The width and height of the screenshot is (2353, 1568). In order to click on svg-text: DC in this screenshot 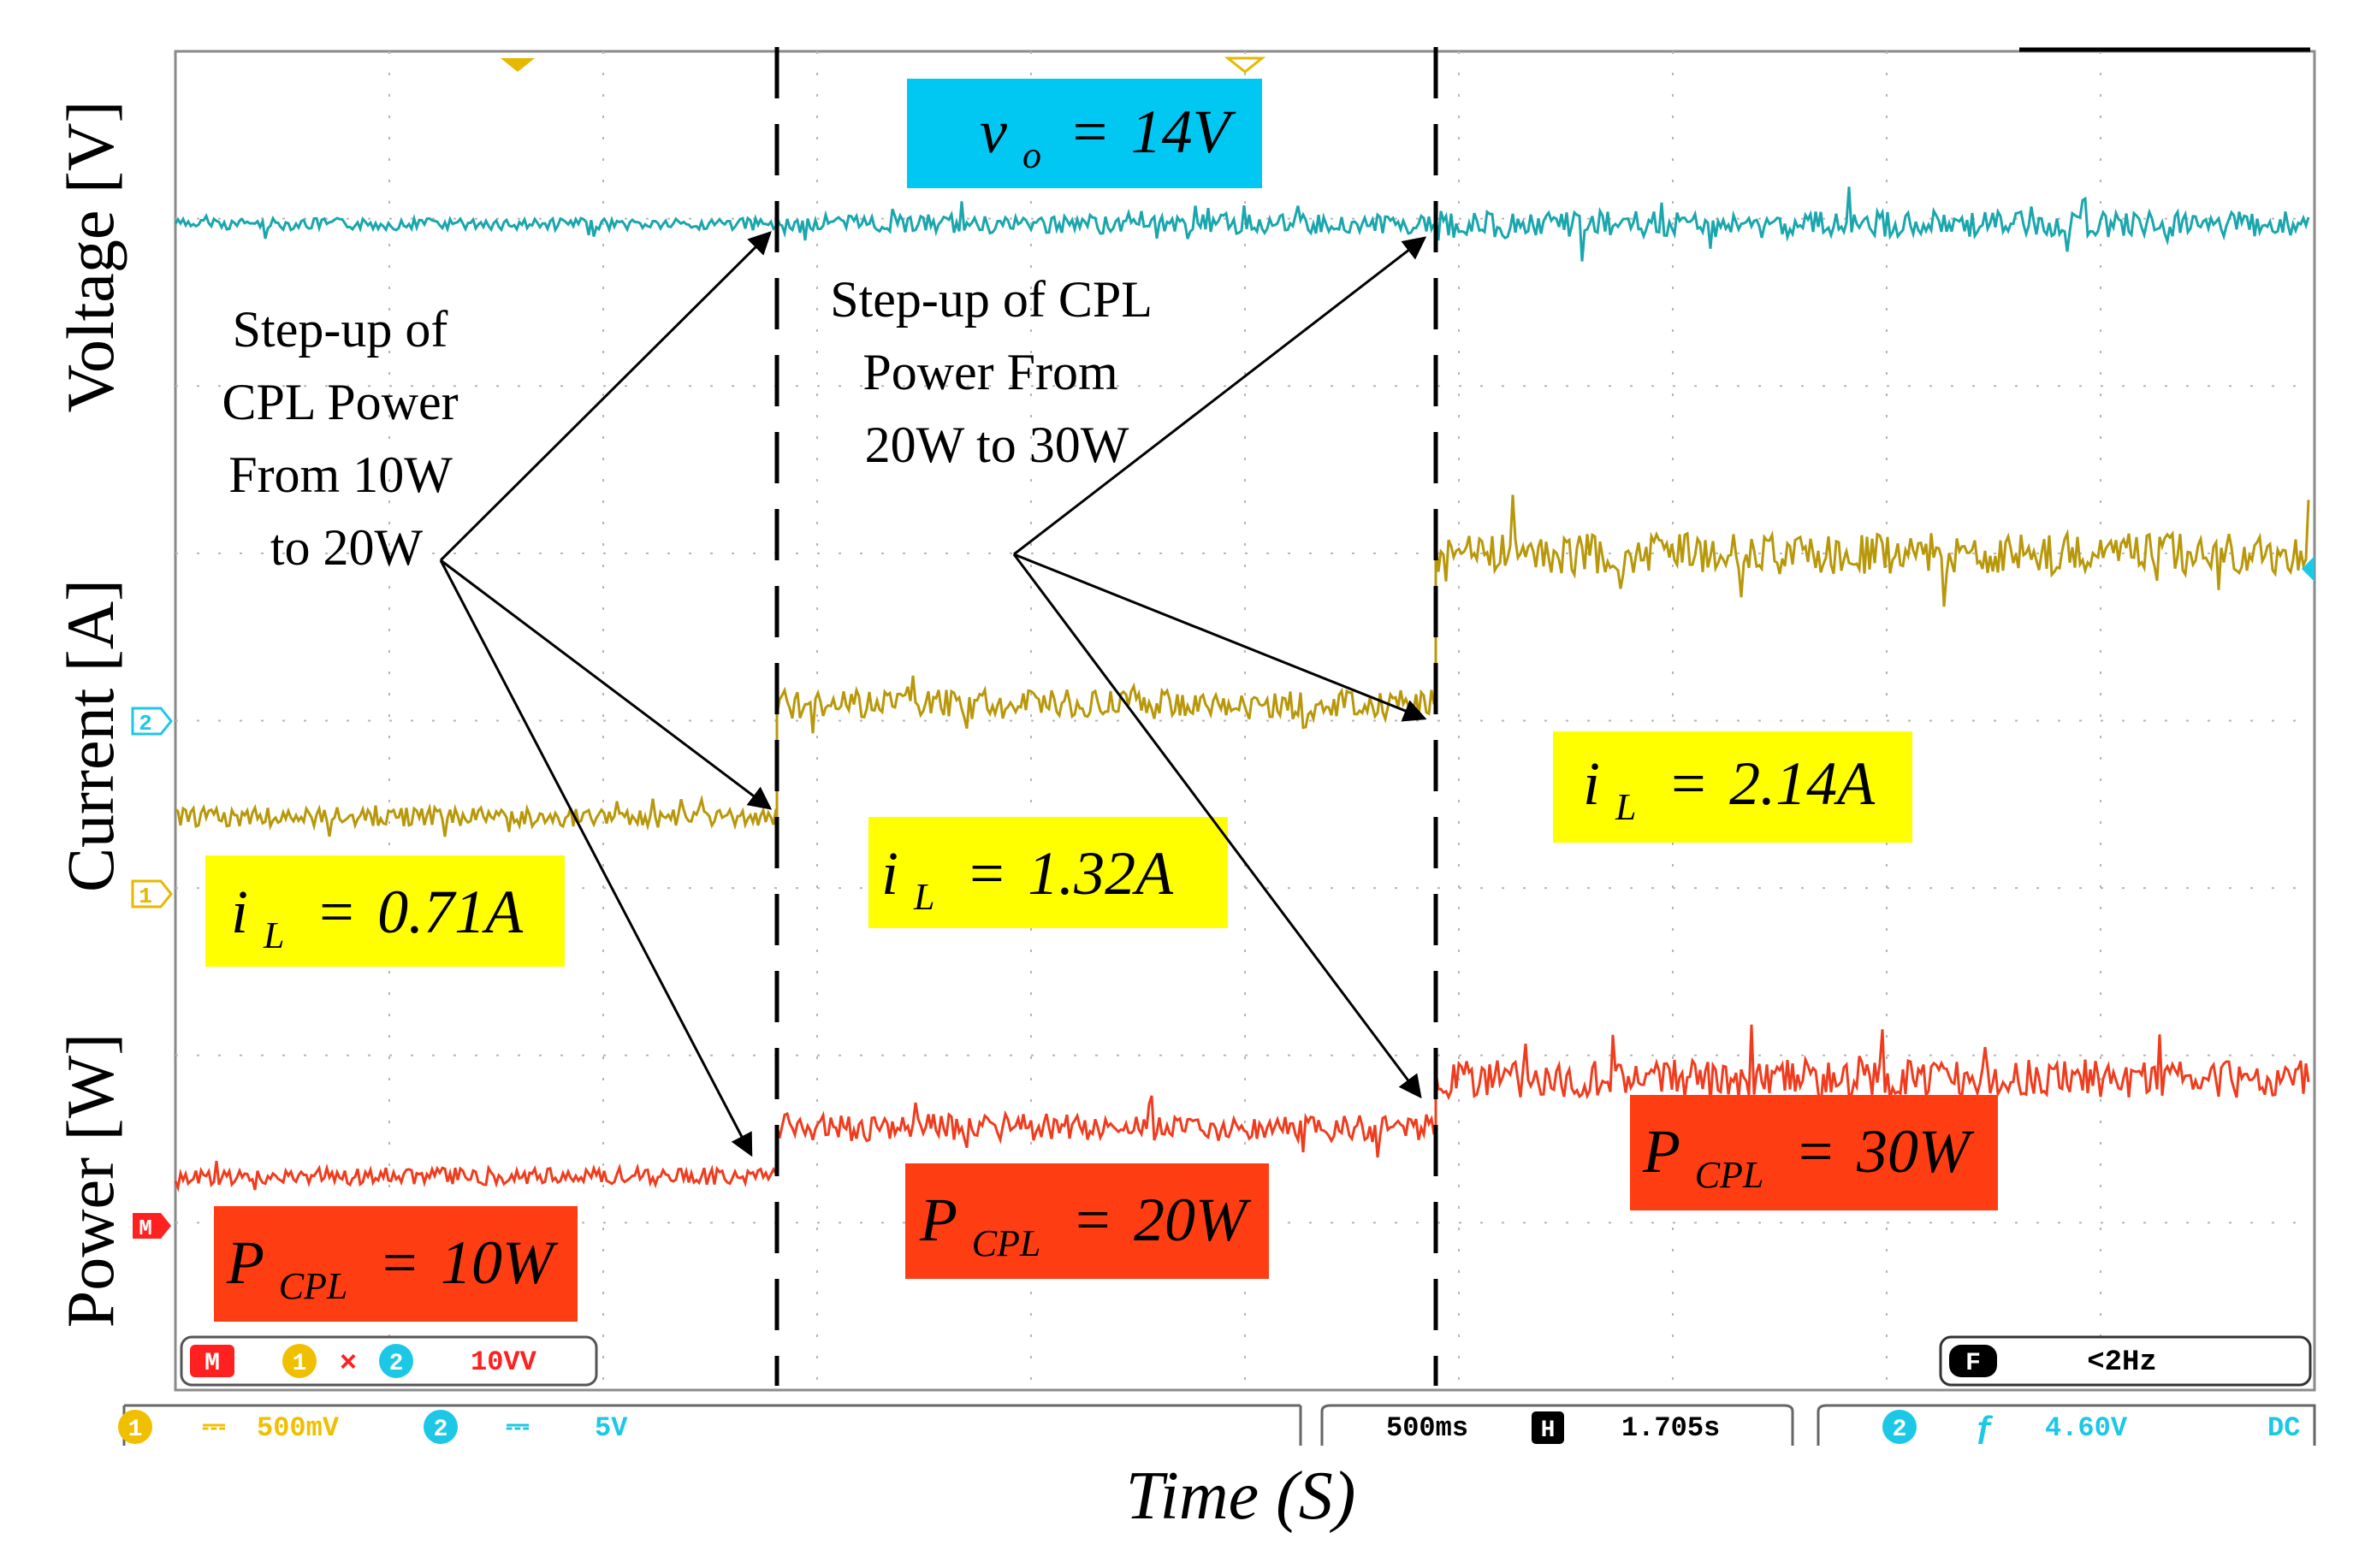, I will do `click(2283, 1428)`.